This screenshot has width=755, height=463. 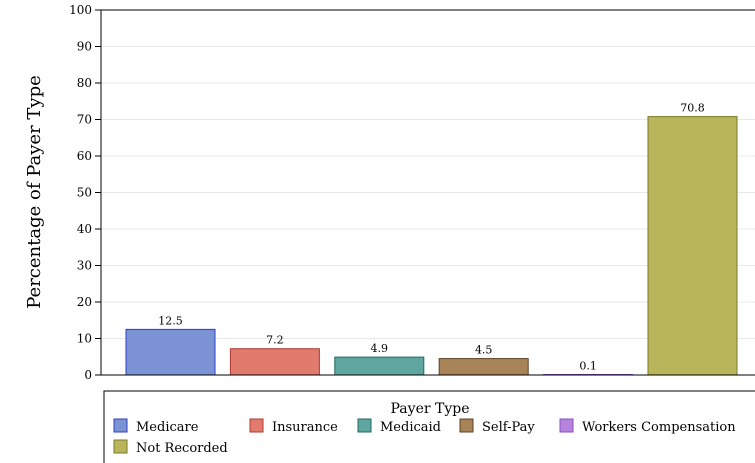 What do you see at coordinates (84, 302) in the screenshot?
I see `y-tick-label: 20` at bounding box center [84, 302].